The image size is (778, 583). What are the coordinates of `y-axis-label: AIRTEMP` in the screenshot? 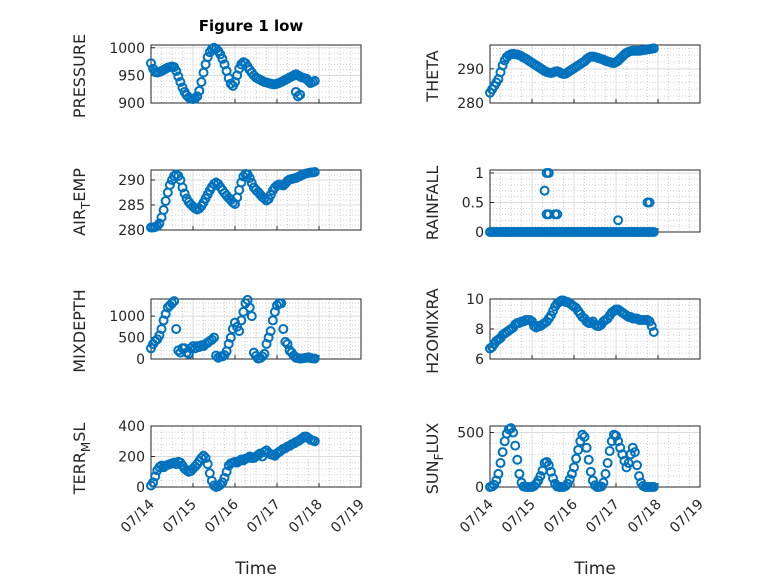 It's located at (81, 202).